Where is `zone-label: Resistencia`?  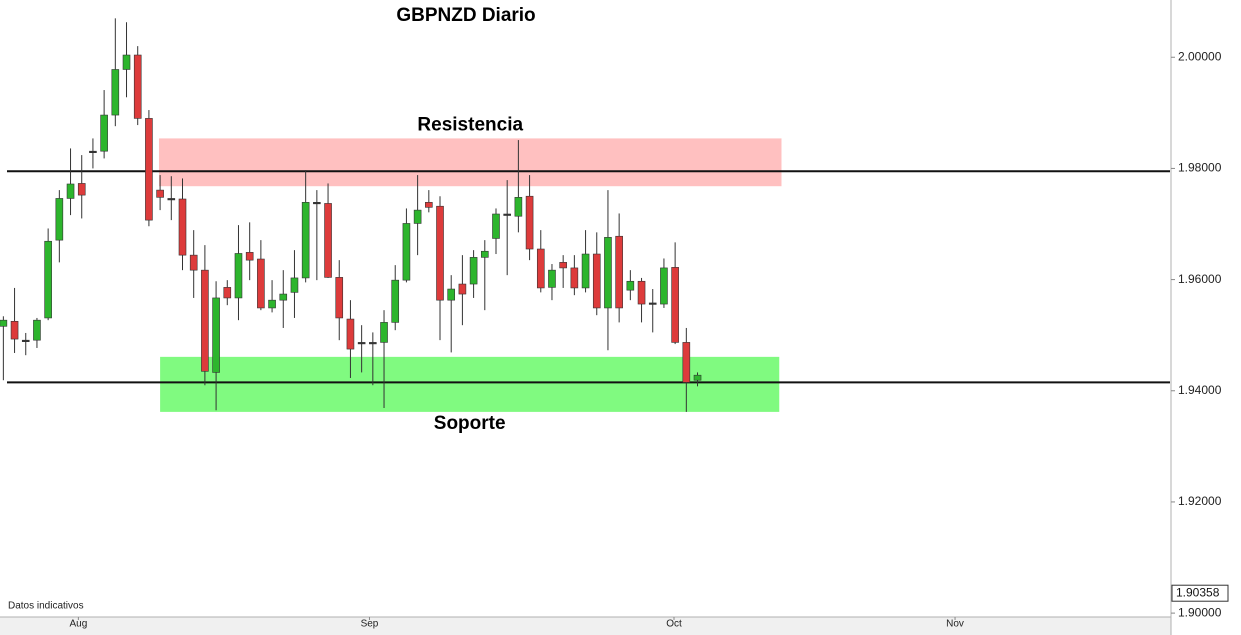 zone-label: Resistencia is located at coordinates (470, 124).